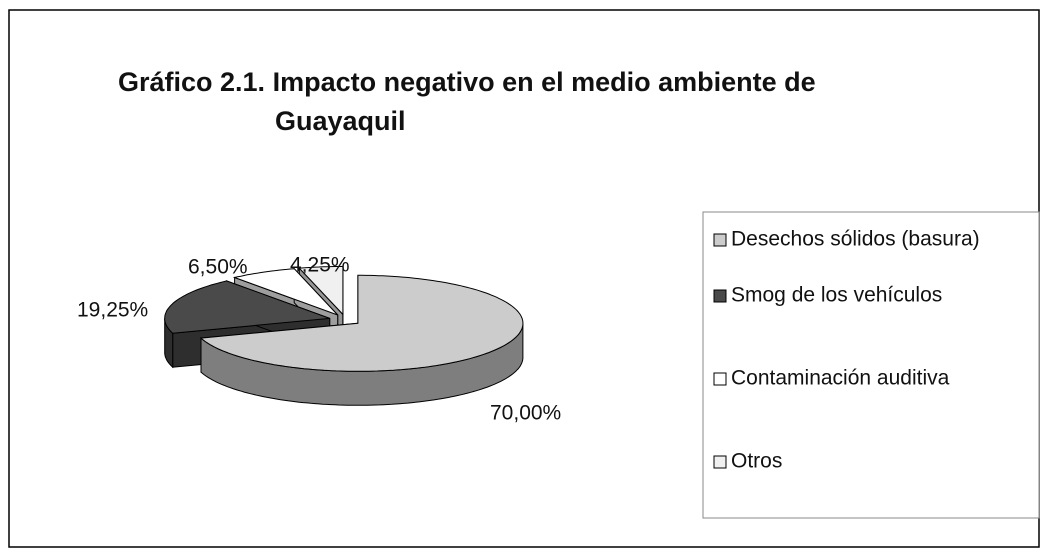 This screenshot has height=557, width=1049. Describe the element at coordinates (836, 295) in the screenshot. I see `legend-label: Smog de los vehículos` at that location.